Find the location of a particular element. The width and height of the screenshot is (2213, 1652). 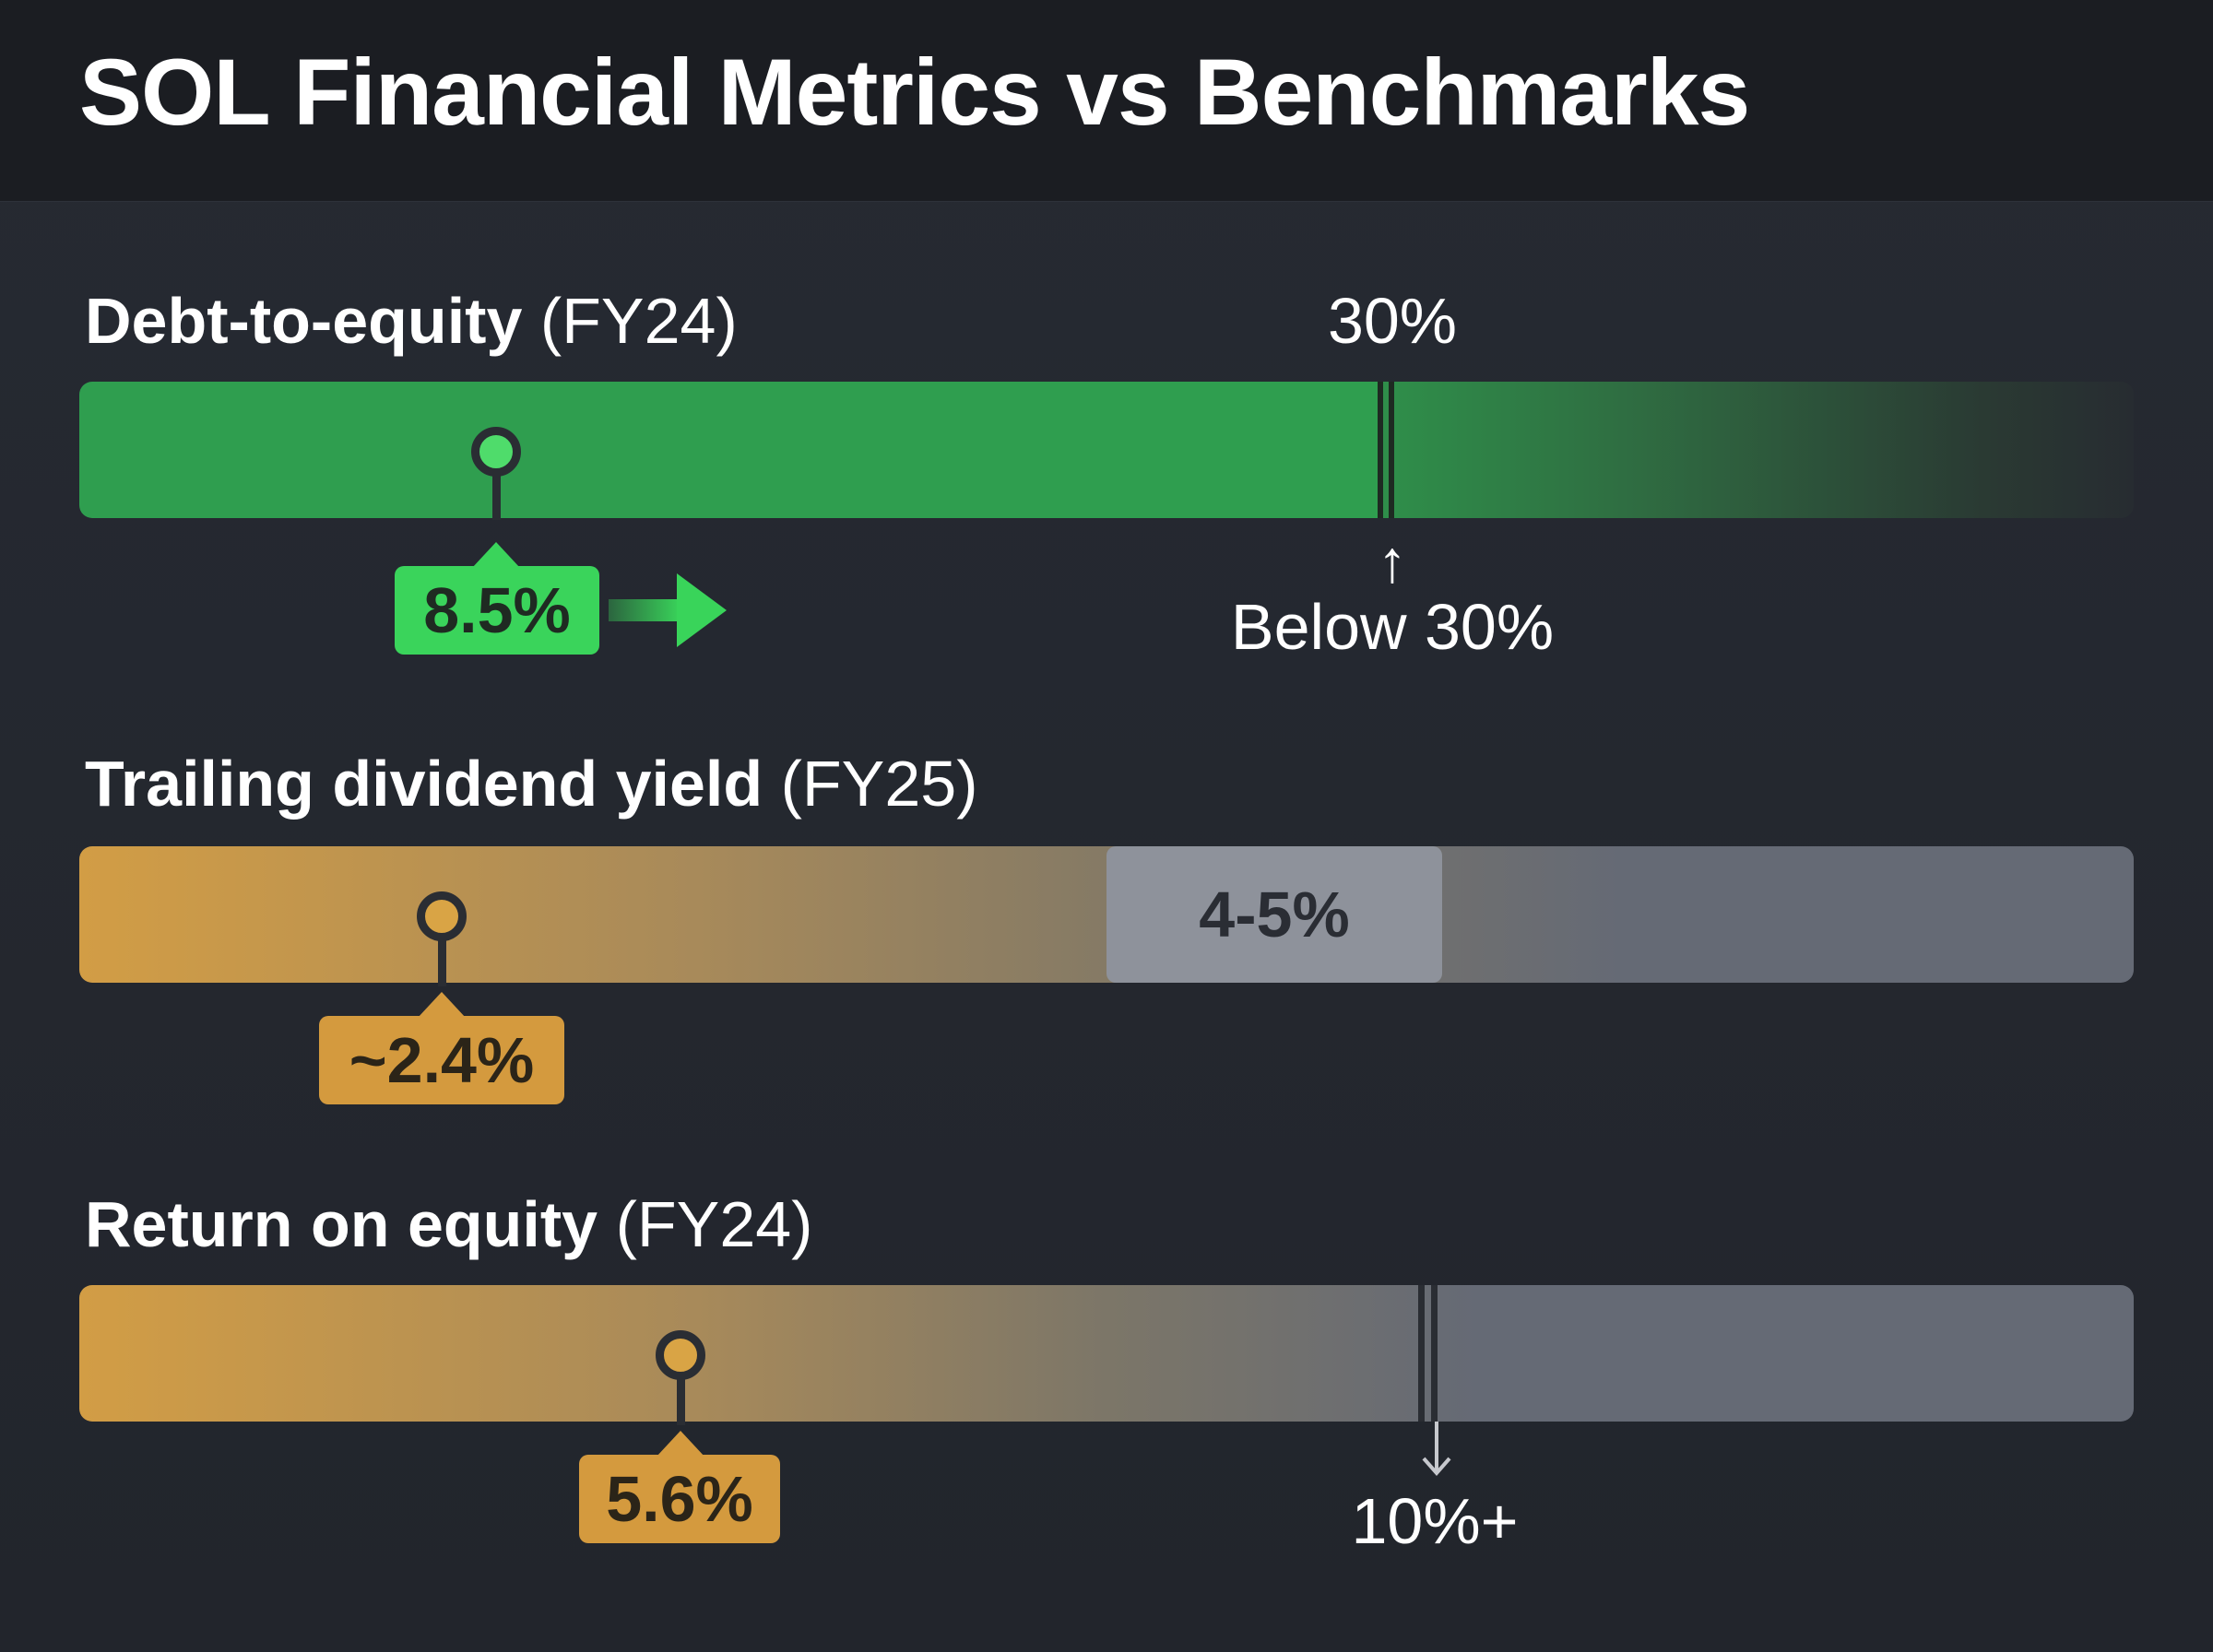

benchmark-band-label: 4-5% is located at coordinates (1274, 914).